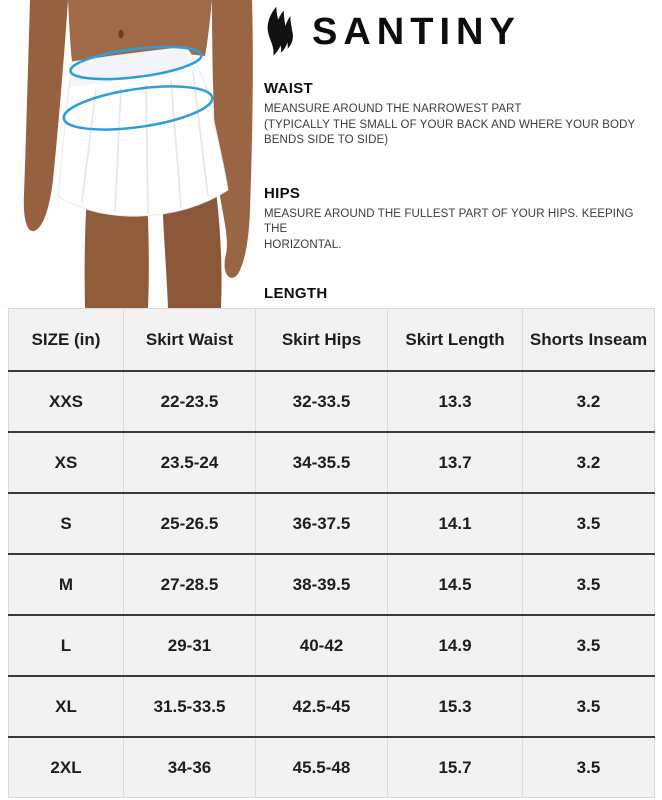 This screenshot has width=662, height=800. I want to click on value-cell: 14.9, so click(455, 646).